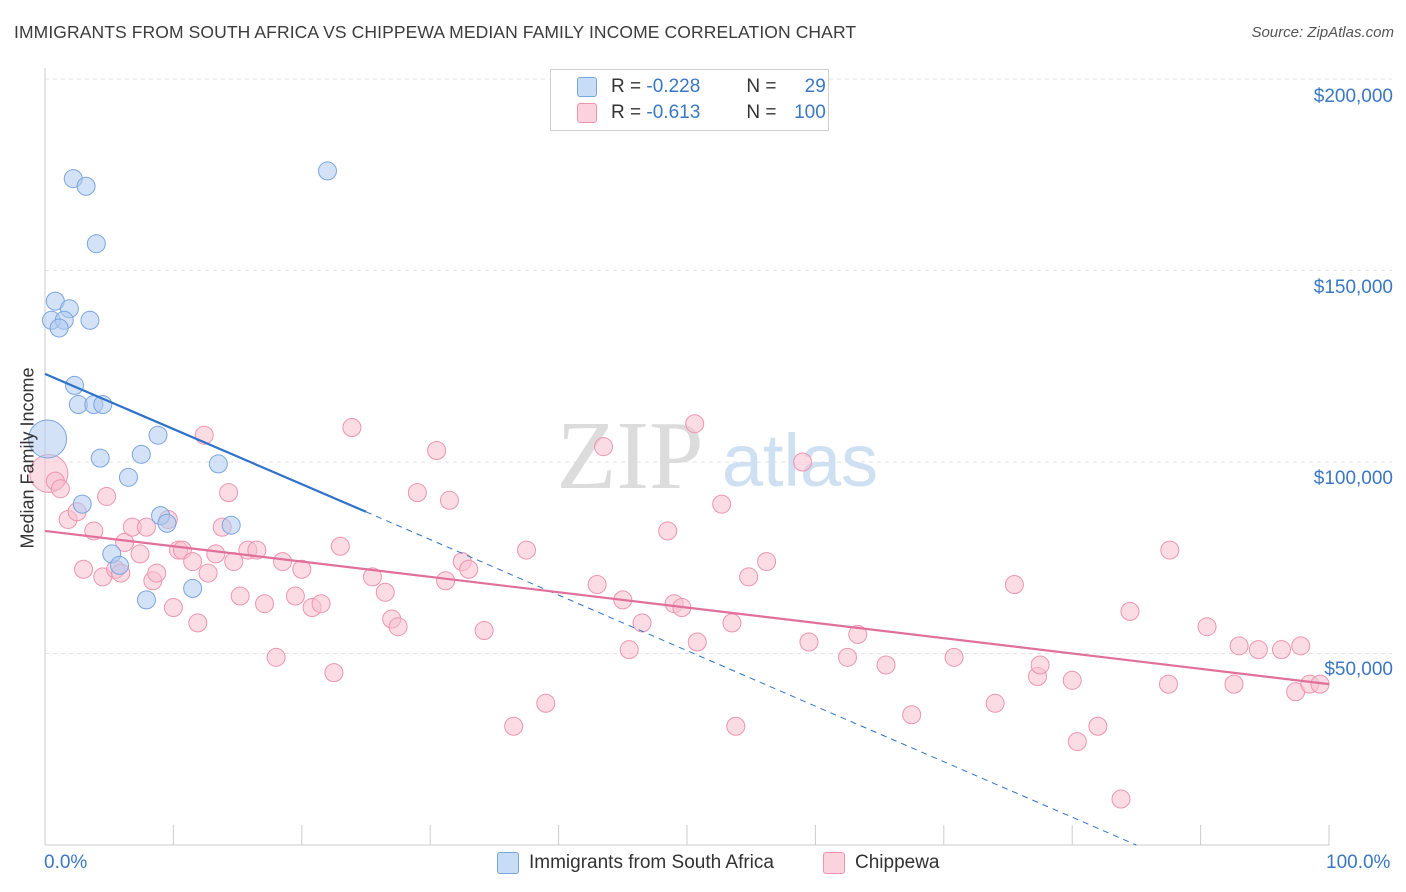 This screenshot has width=1406, height=892. What do you see at coordinates (1353, 287) in the screenshot?
I see `y-tick-label: $150,000` at bounding box center [1353, 287].